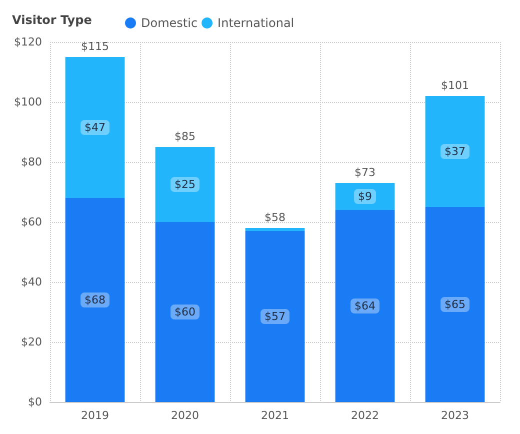 The width and height of the screenshot is (520, 434). Describe the element at coordinates (256, 23) in the screenshot. I see `legend-label: International` at that location.